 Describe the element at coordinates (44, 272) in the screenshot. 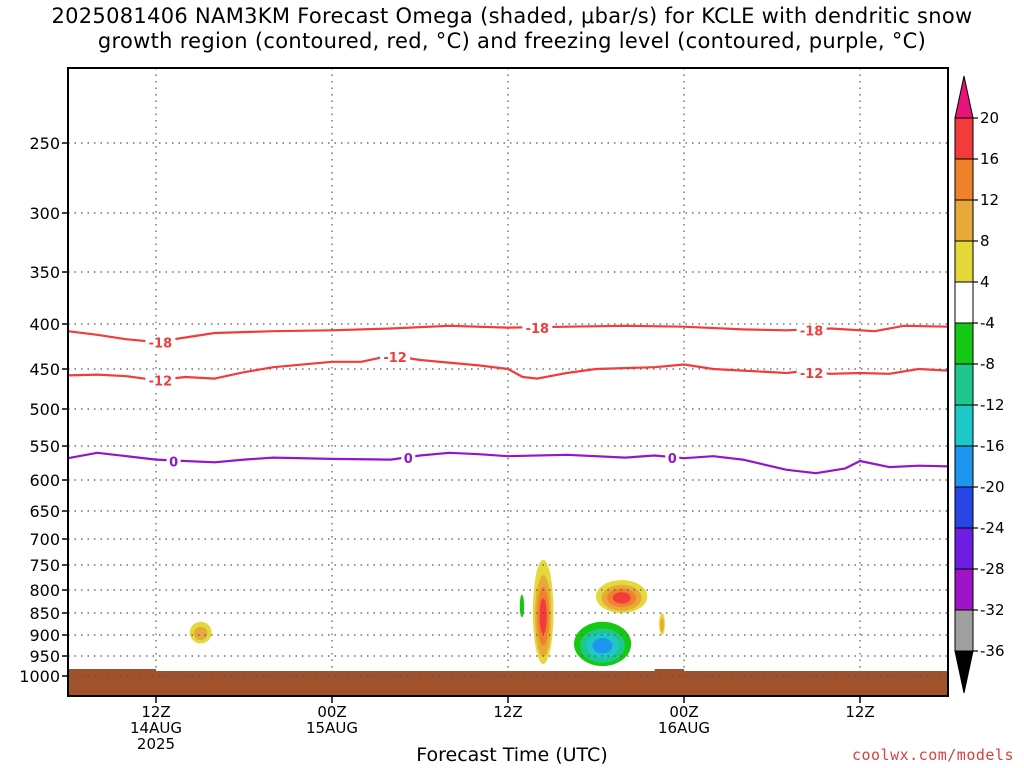

I see `y-tick-label-350: 350` at that location.